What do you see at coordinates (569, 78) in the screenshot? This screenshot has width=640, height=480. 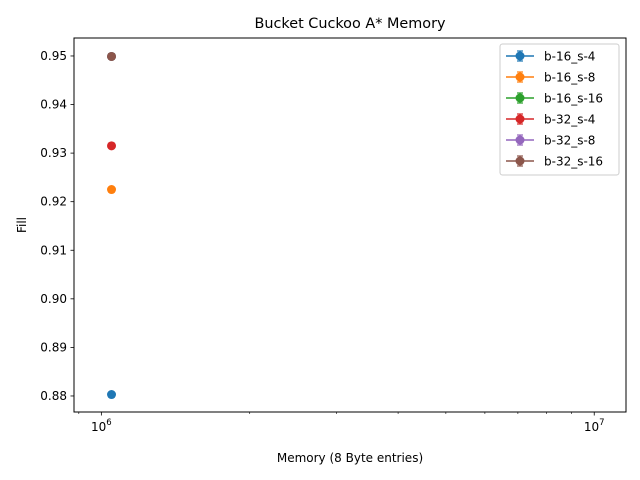 I see `legend-label: b-16_s-8` at bounding box center [569, 78].